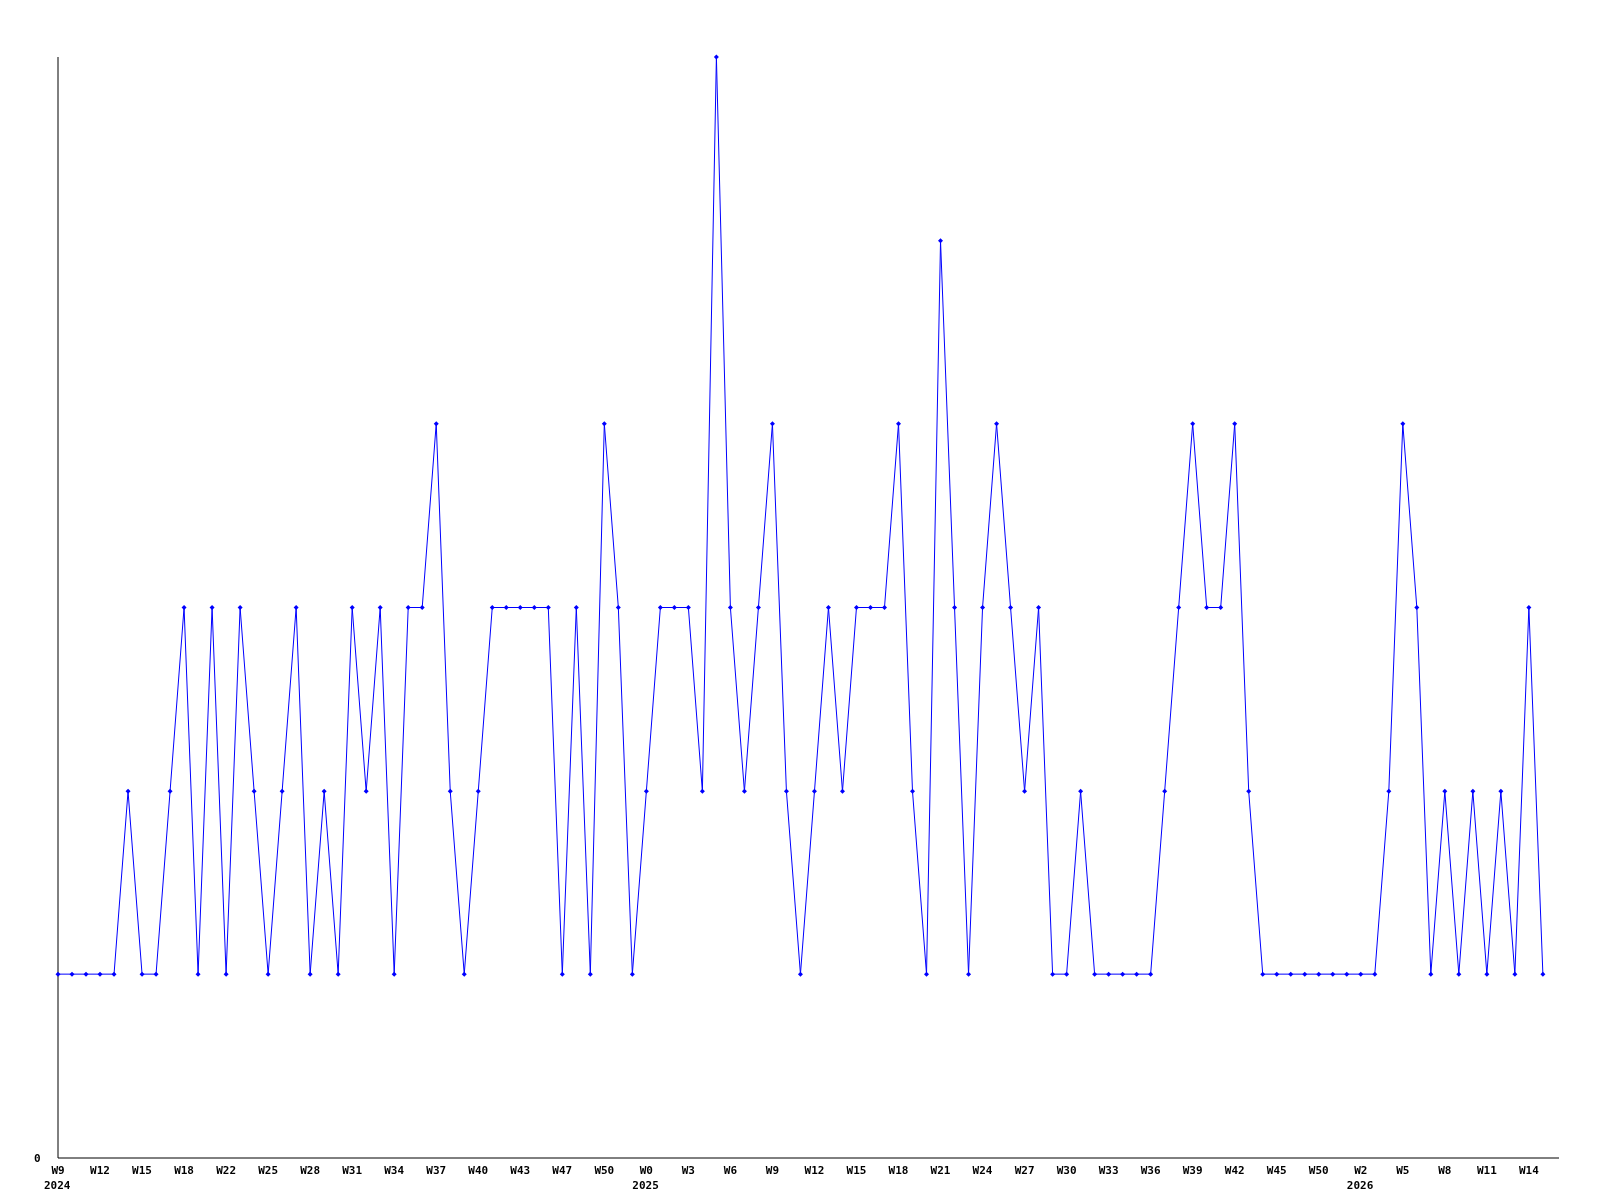 This screenshot has height=1200, width=1600. Describe the element at coordinates (1066, 1170) in the screenshot. I see `x-tick-label: W30` at that location.